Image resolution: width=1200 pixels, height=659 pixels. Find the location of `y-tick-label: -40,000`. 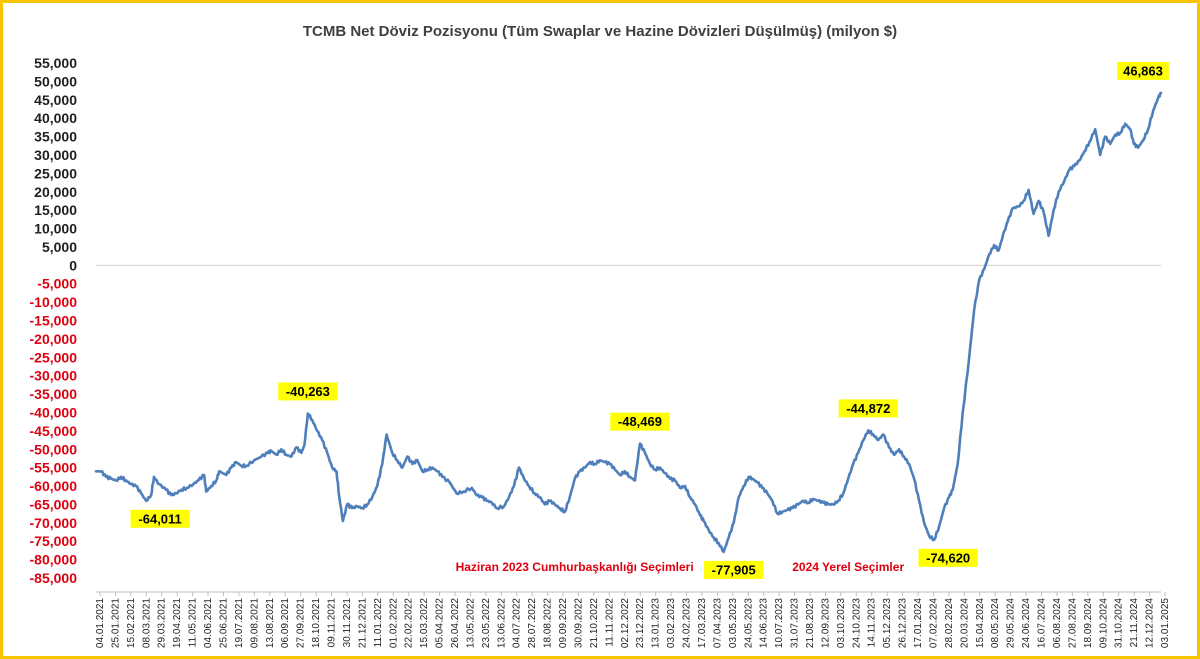

y-tick-label: -40,000 is located at coordinates (54, 412).